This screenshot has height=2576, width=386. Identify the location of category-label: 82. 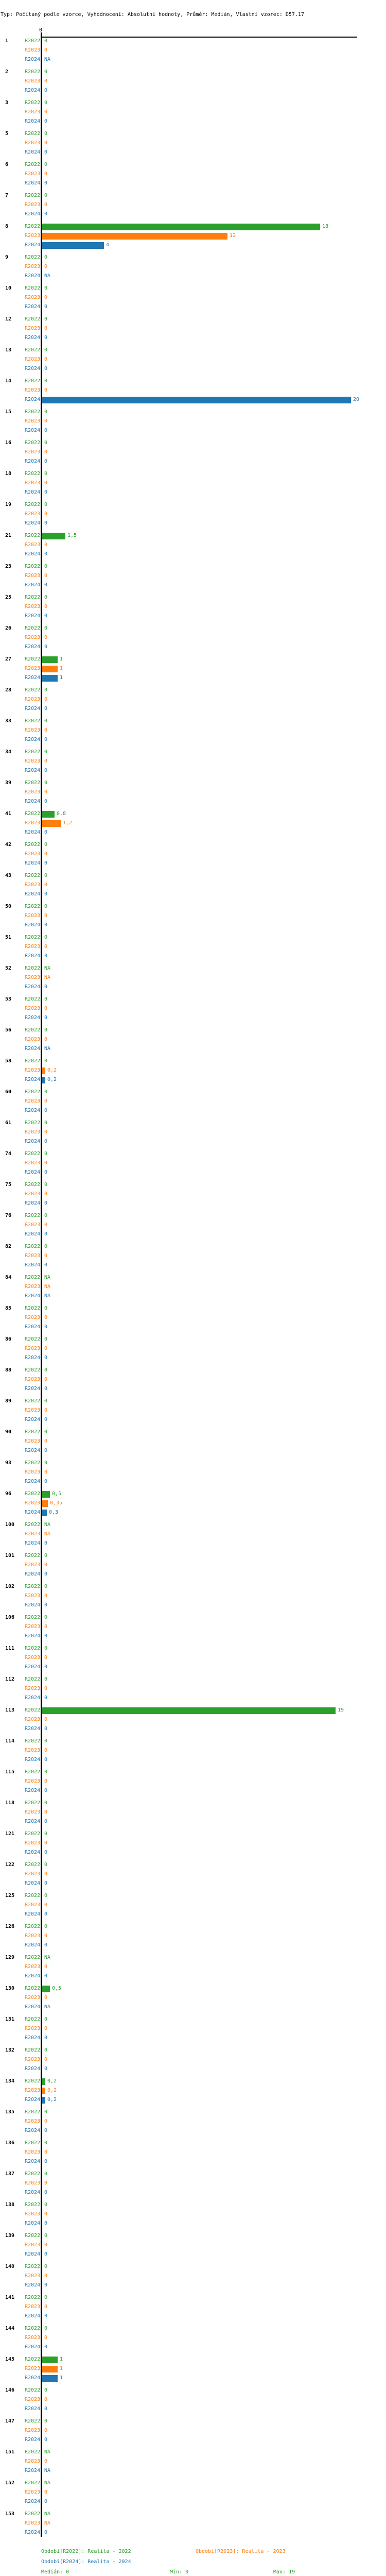
(8, 1246).